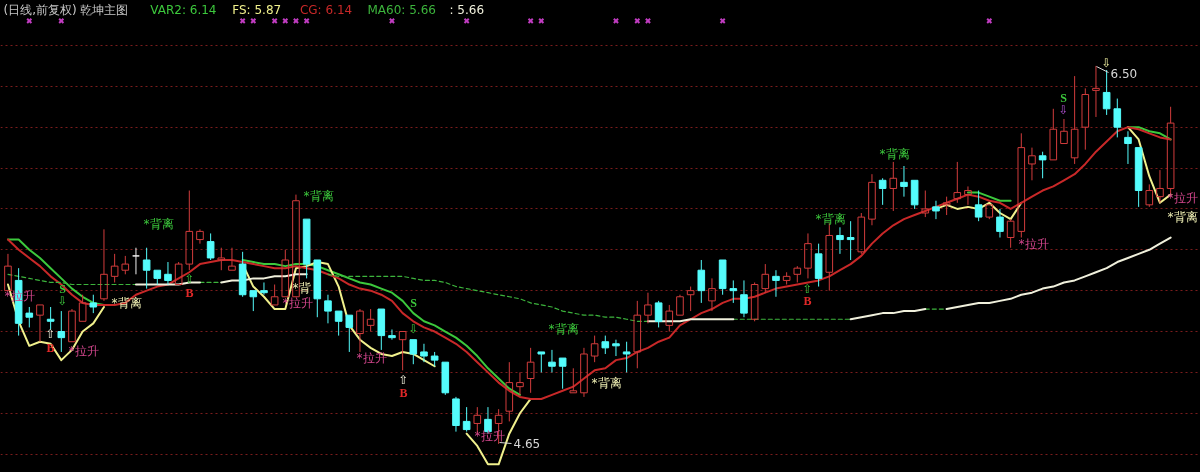 This screenshot has width=1200, height=472. Describe the element at coordinates (183, 9) in the screenshot. I see `text: VAR2: 6.14` at that location.